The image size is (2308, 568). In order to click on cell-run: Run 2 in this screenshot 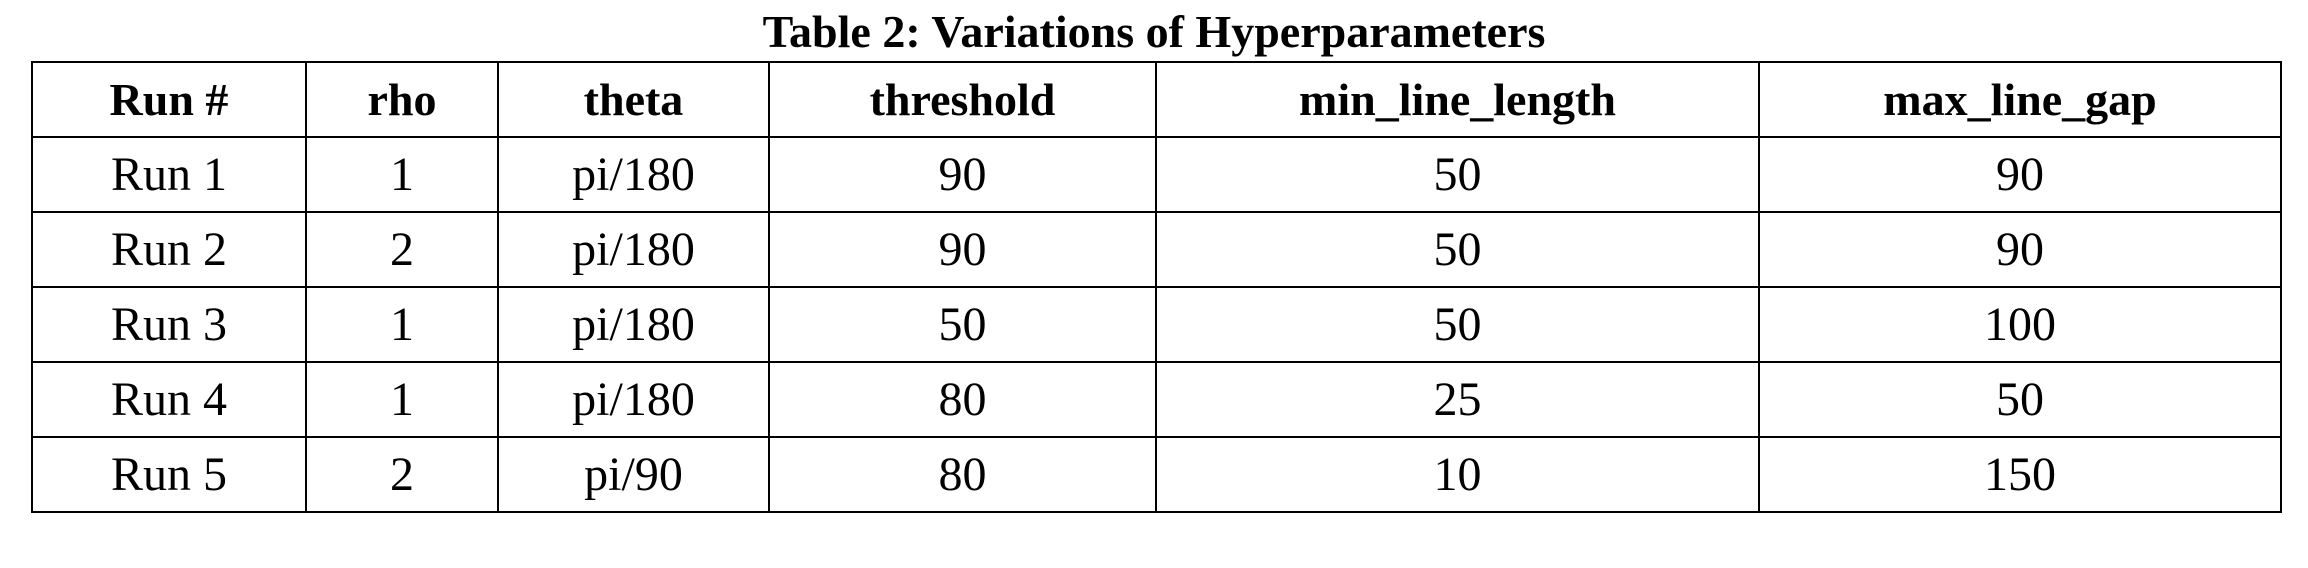, I will do `click(169, 249)`.